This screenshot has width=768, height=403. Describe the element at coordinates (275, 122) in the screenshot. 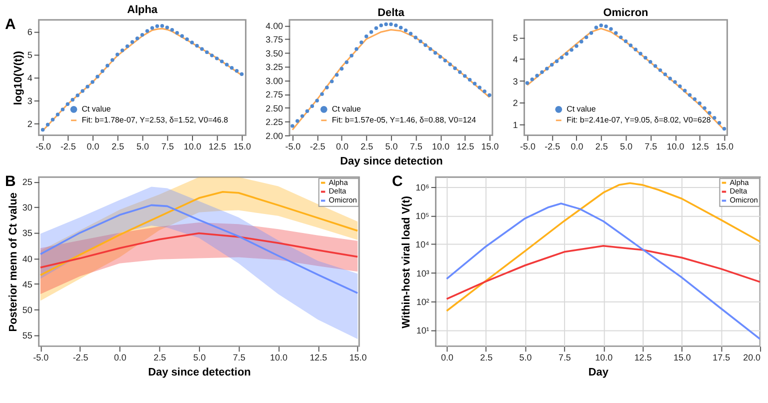

I see `y-tick-label: 2.25` at that location.